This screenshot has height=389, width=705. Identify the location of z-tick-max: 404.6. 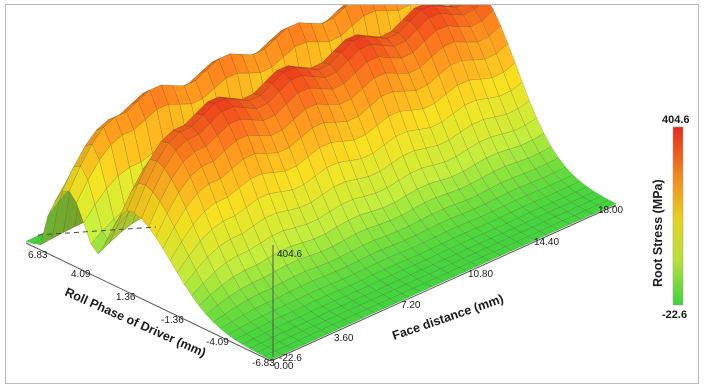
(289, 254).